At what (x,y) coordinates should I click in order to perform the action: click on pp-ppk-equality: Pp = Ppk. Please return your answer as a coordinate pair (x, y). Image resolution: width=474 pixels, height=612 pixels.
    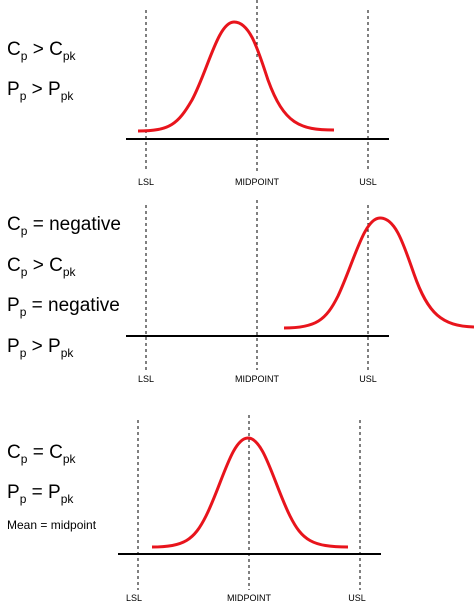
    Looking at the image, I should click on (40, 493).